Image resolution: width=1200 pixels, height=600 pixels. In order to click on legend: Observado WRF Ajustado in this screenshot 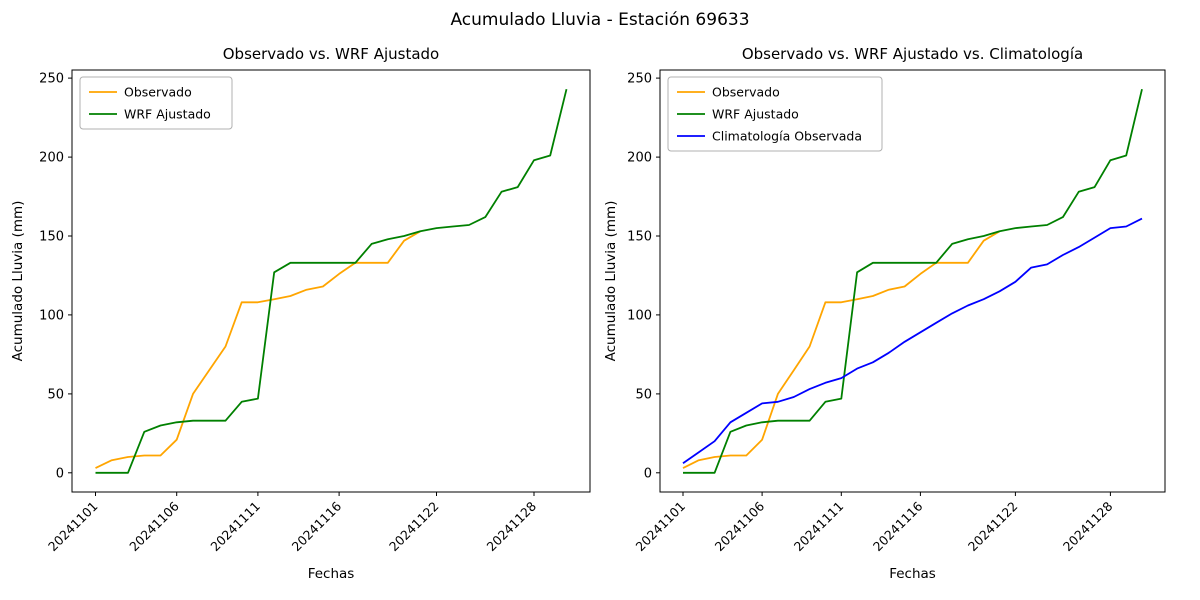, I will do `click(156, 103)`.